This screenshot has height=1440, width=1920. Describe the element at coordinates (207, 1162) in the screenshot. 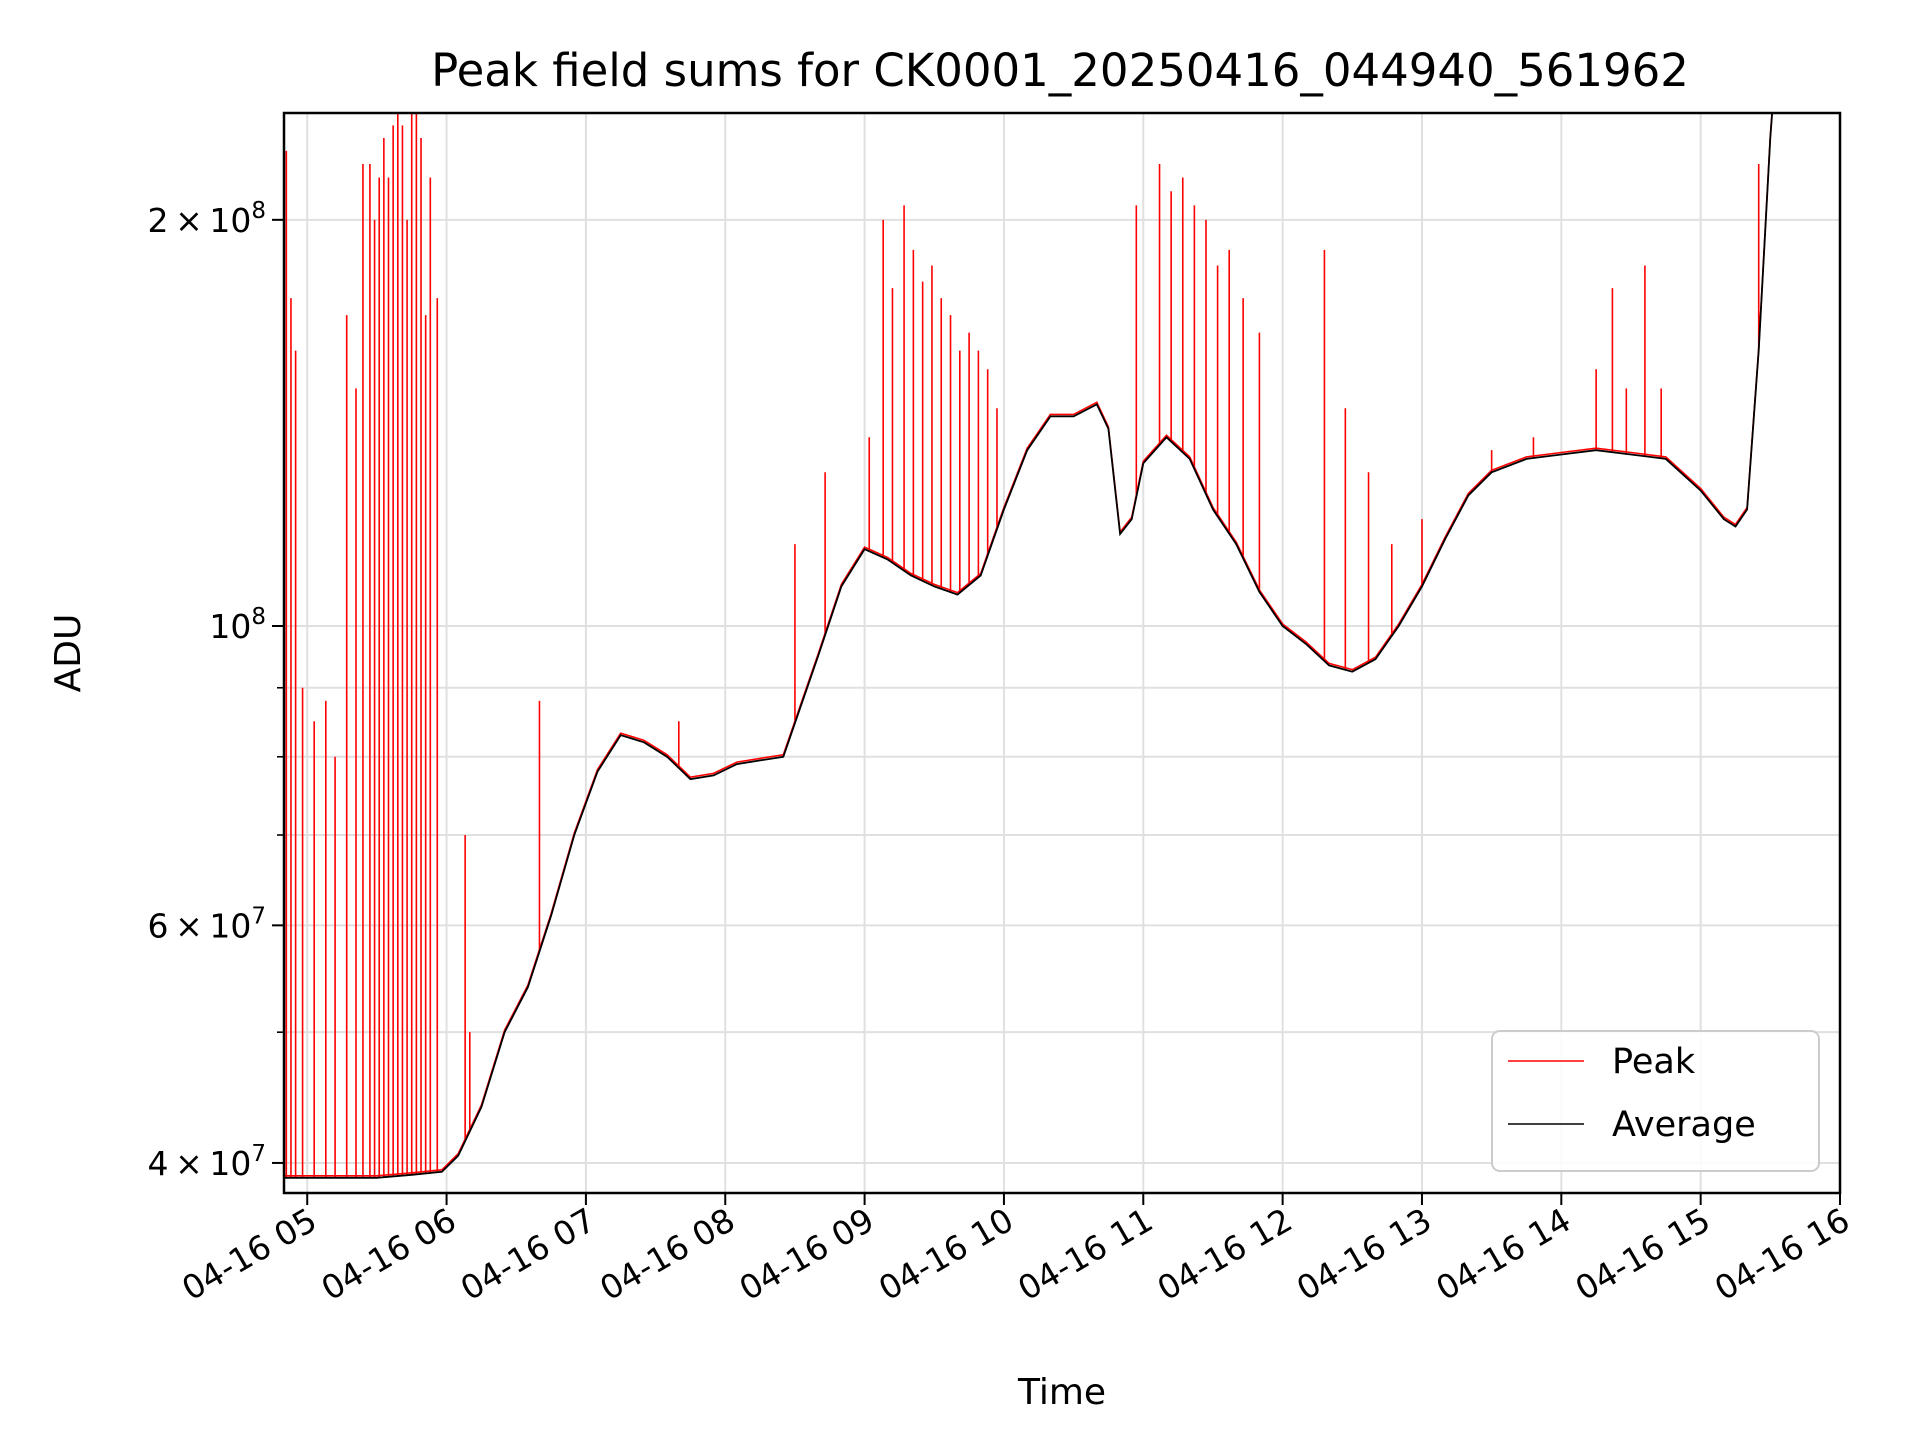

I see `y-tick-label: 4 × 107` at that location.